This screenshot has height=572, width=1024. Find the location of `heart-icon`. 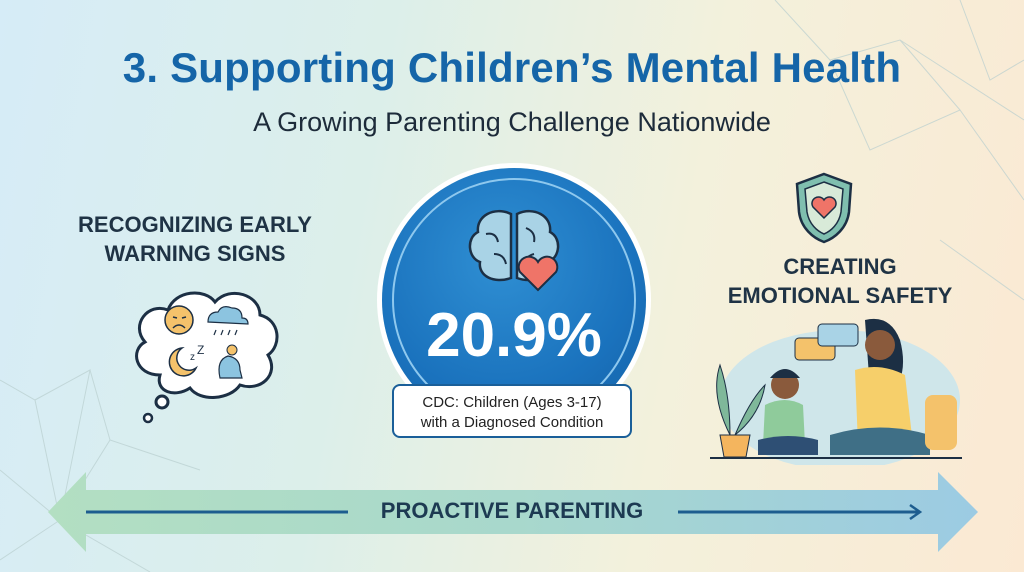

heart-icon is located at coordinates (538, 273).